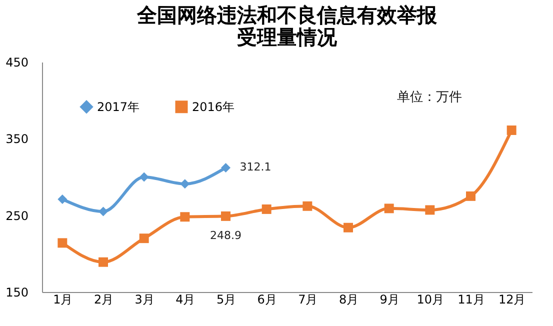 The image size is (553, 326). Describe the element at coordinates (471, 299) in the screenshot. I see `x-tick-label: 11月` at that location.